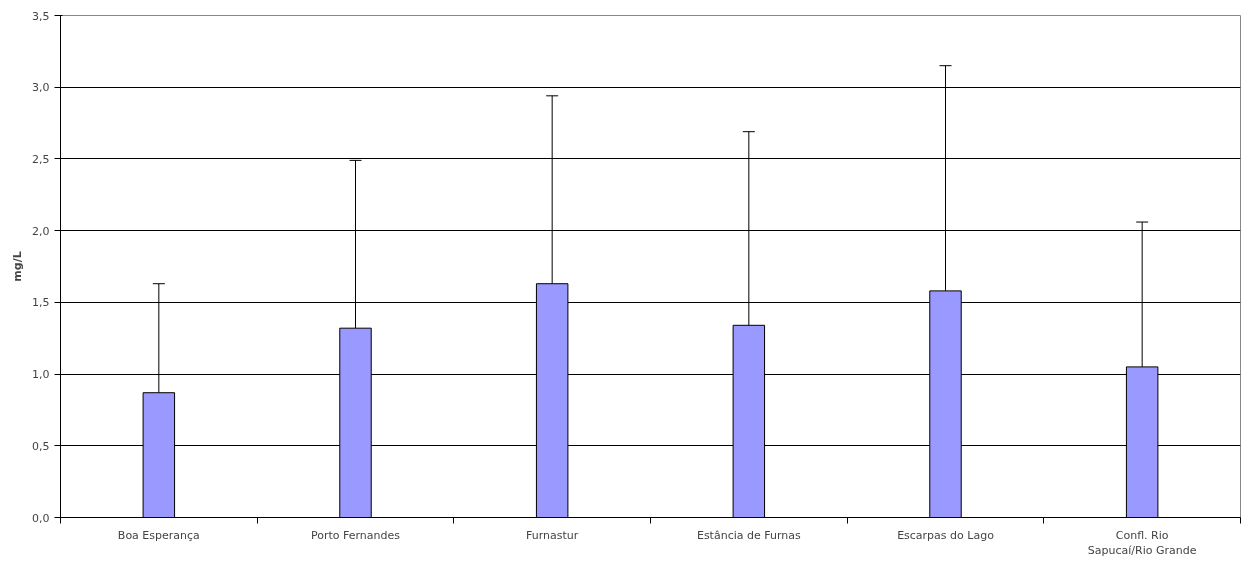  I want to click on y-tick-label: 2,0, so click(41, 231).